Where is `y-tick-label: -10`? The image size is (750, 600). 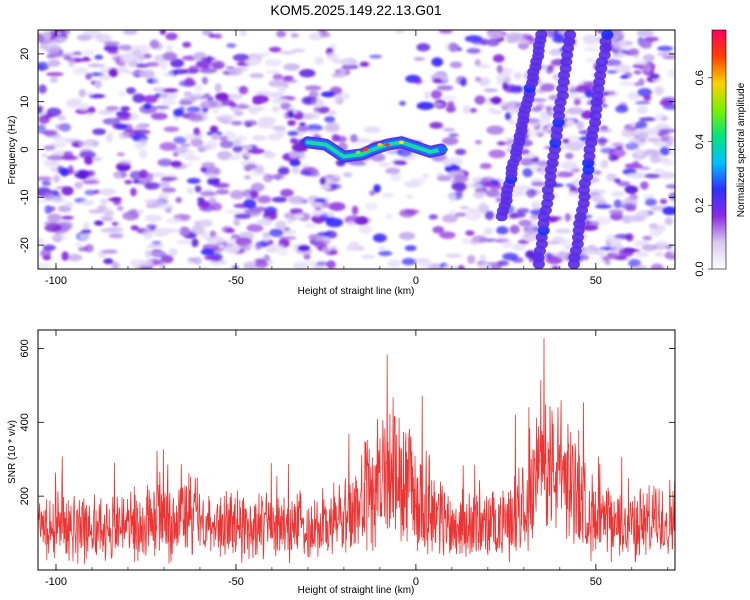 y-tick-label: -10 is located at coordinates (25, 197).